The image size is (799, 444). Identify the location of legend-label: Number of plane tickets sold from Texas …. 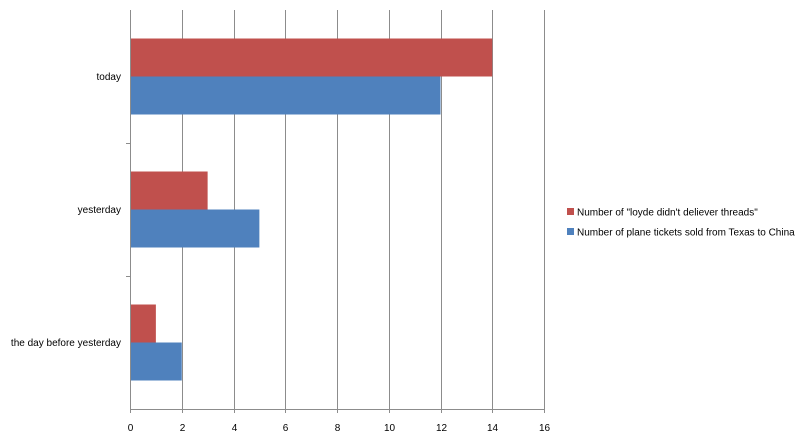
(686, 233).